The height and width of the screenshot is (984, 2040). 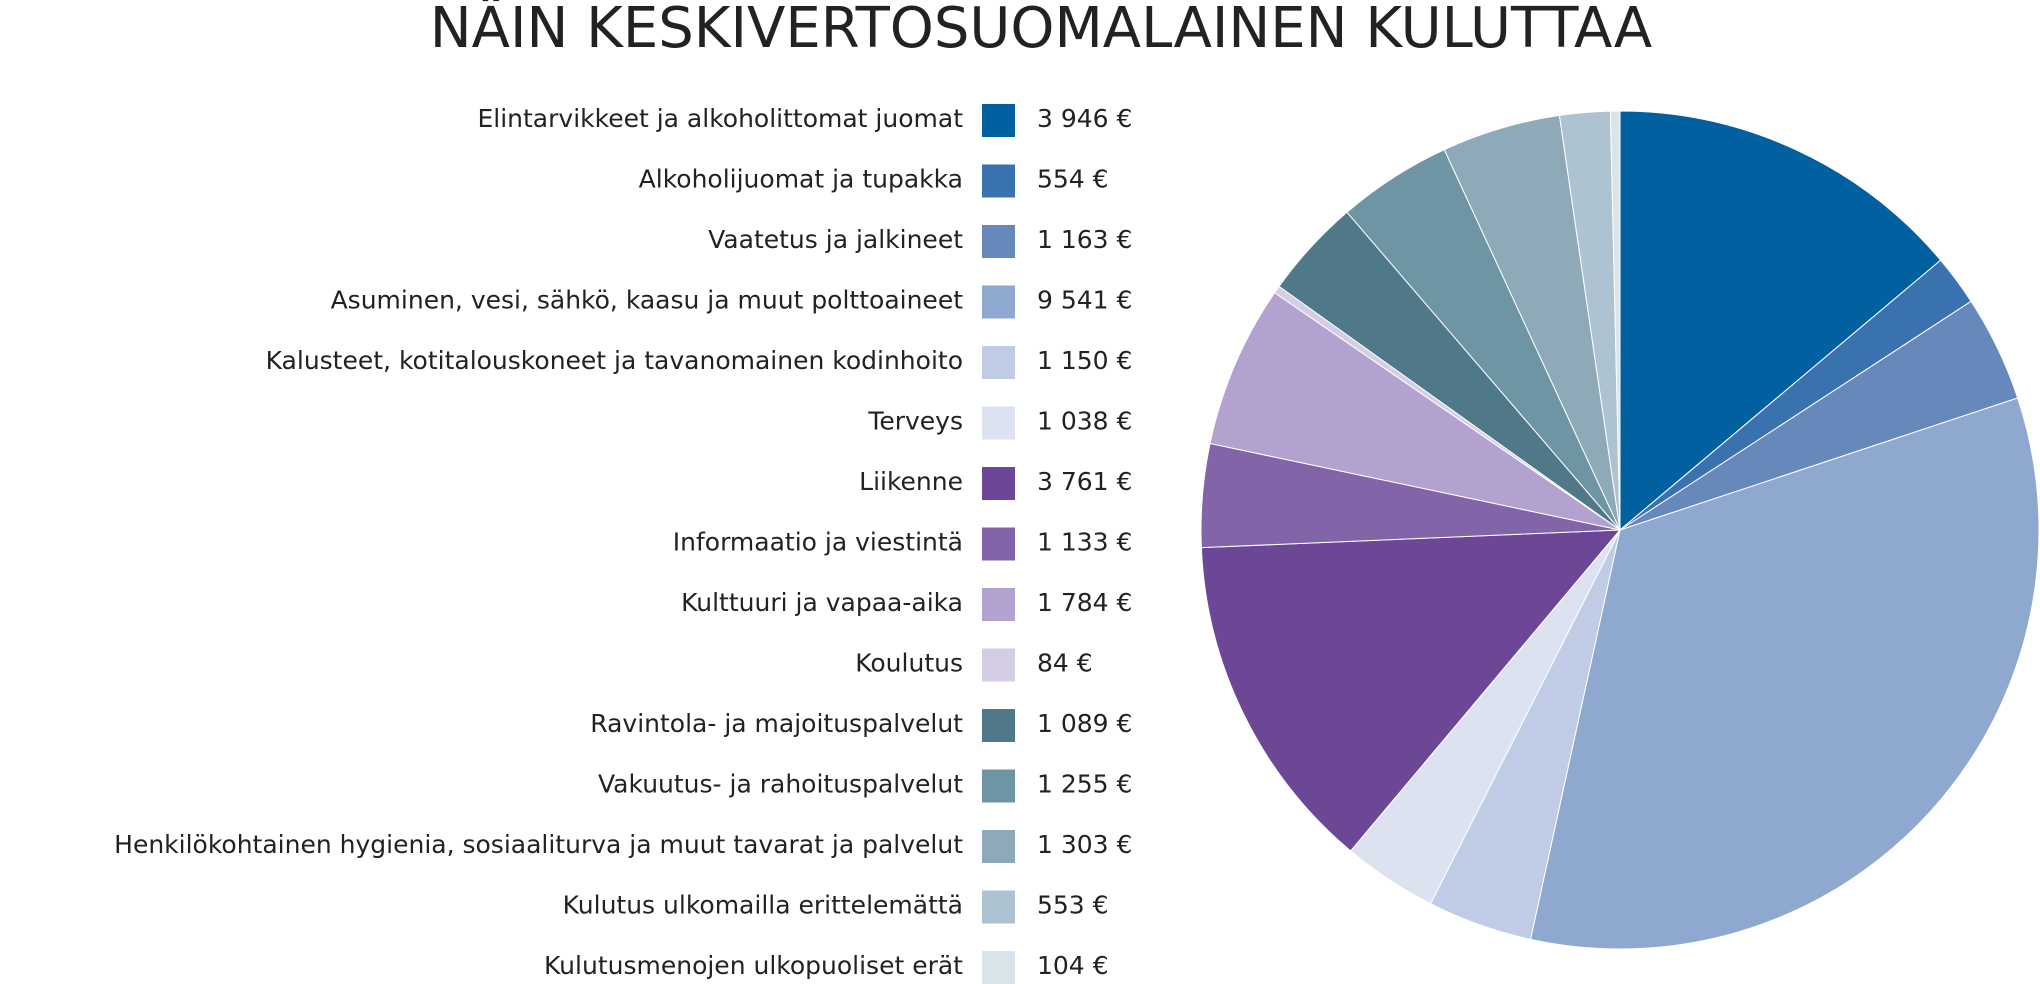 What do you see at coordinates (1041, 30) in the screenshot?
I see `chart-title: NÄIN KESKIVERTOSUOMALAINEN KULUTTAA` at bounding box center [1041, 30].